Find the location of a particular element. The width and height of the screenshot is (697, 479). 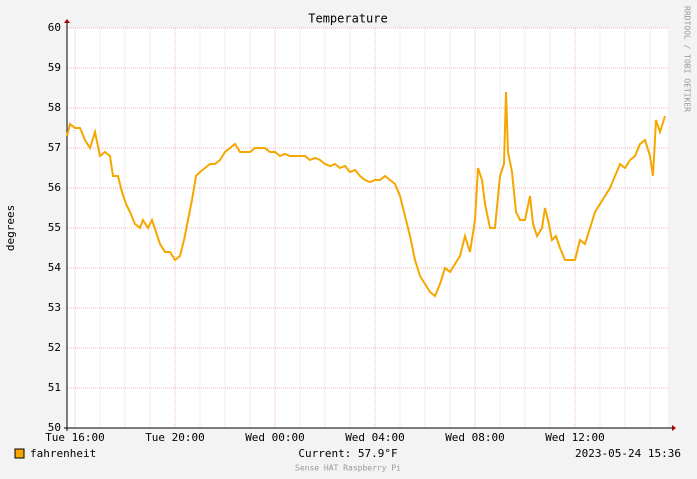

x-tick-label: Tue 16:00 is located at coordinates (75, 437).